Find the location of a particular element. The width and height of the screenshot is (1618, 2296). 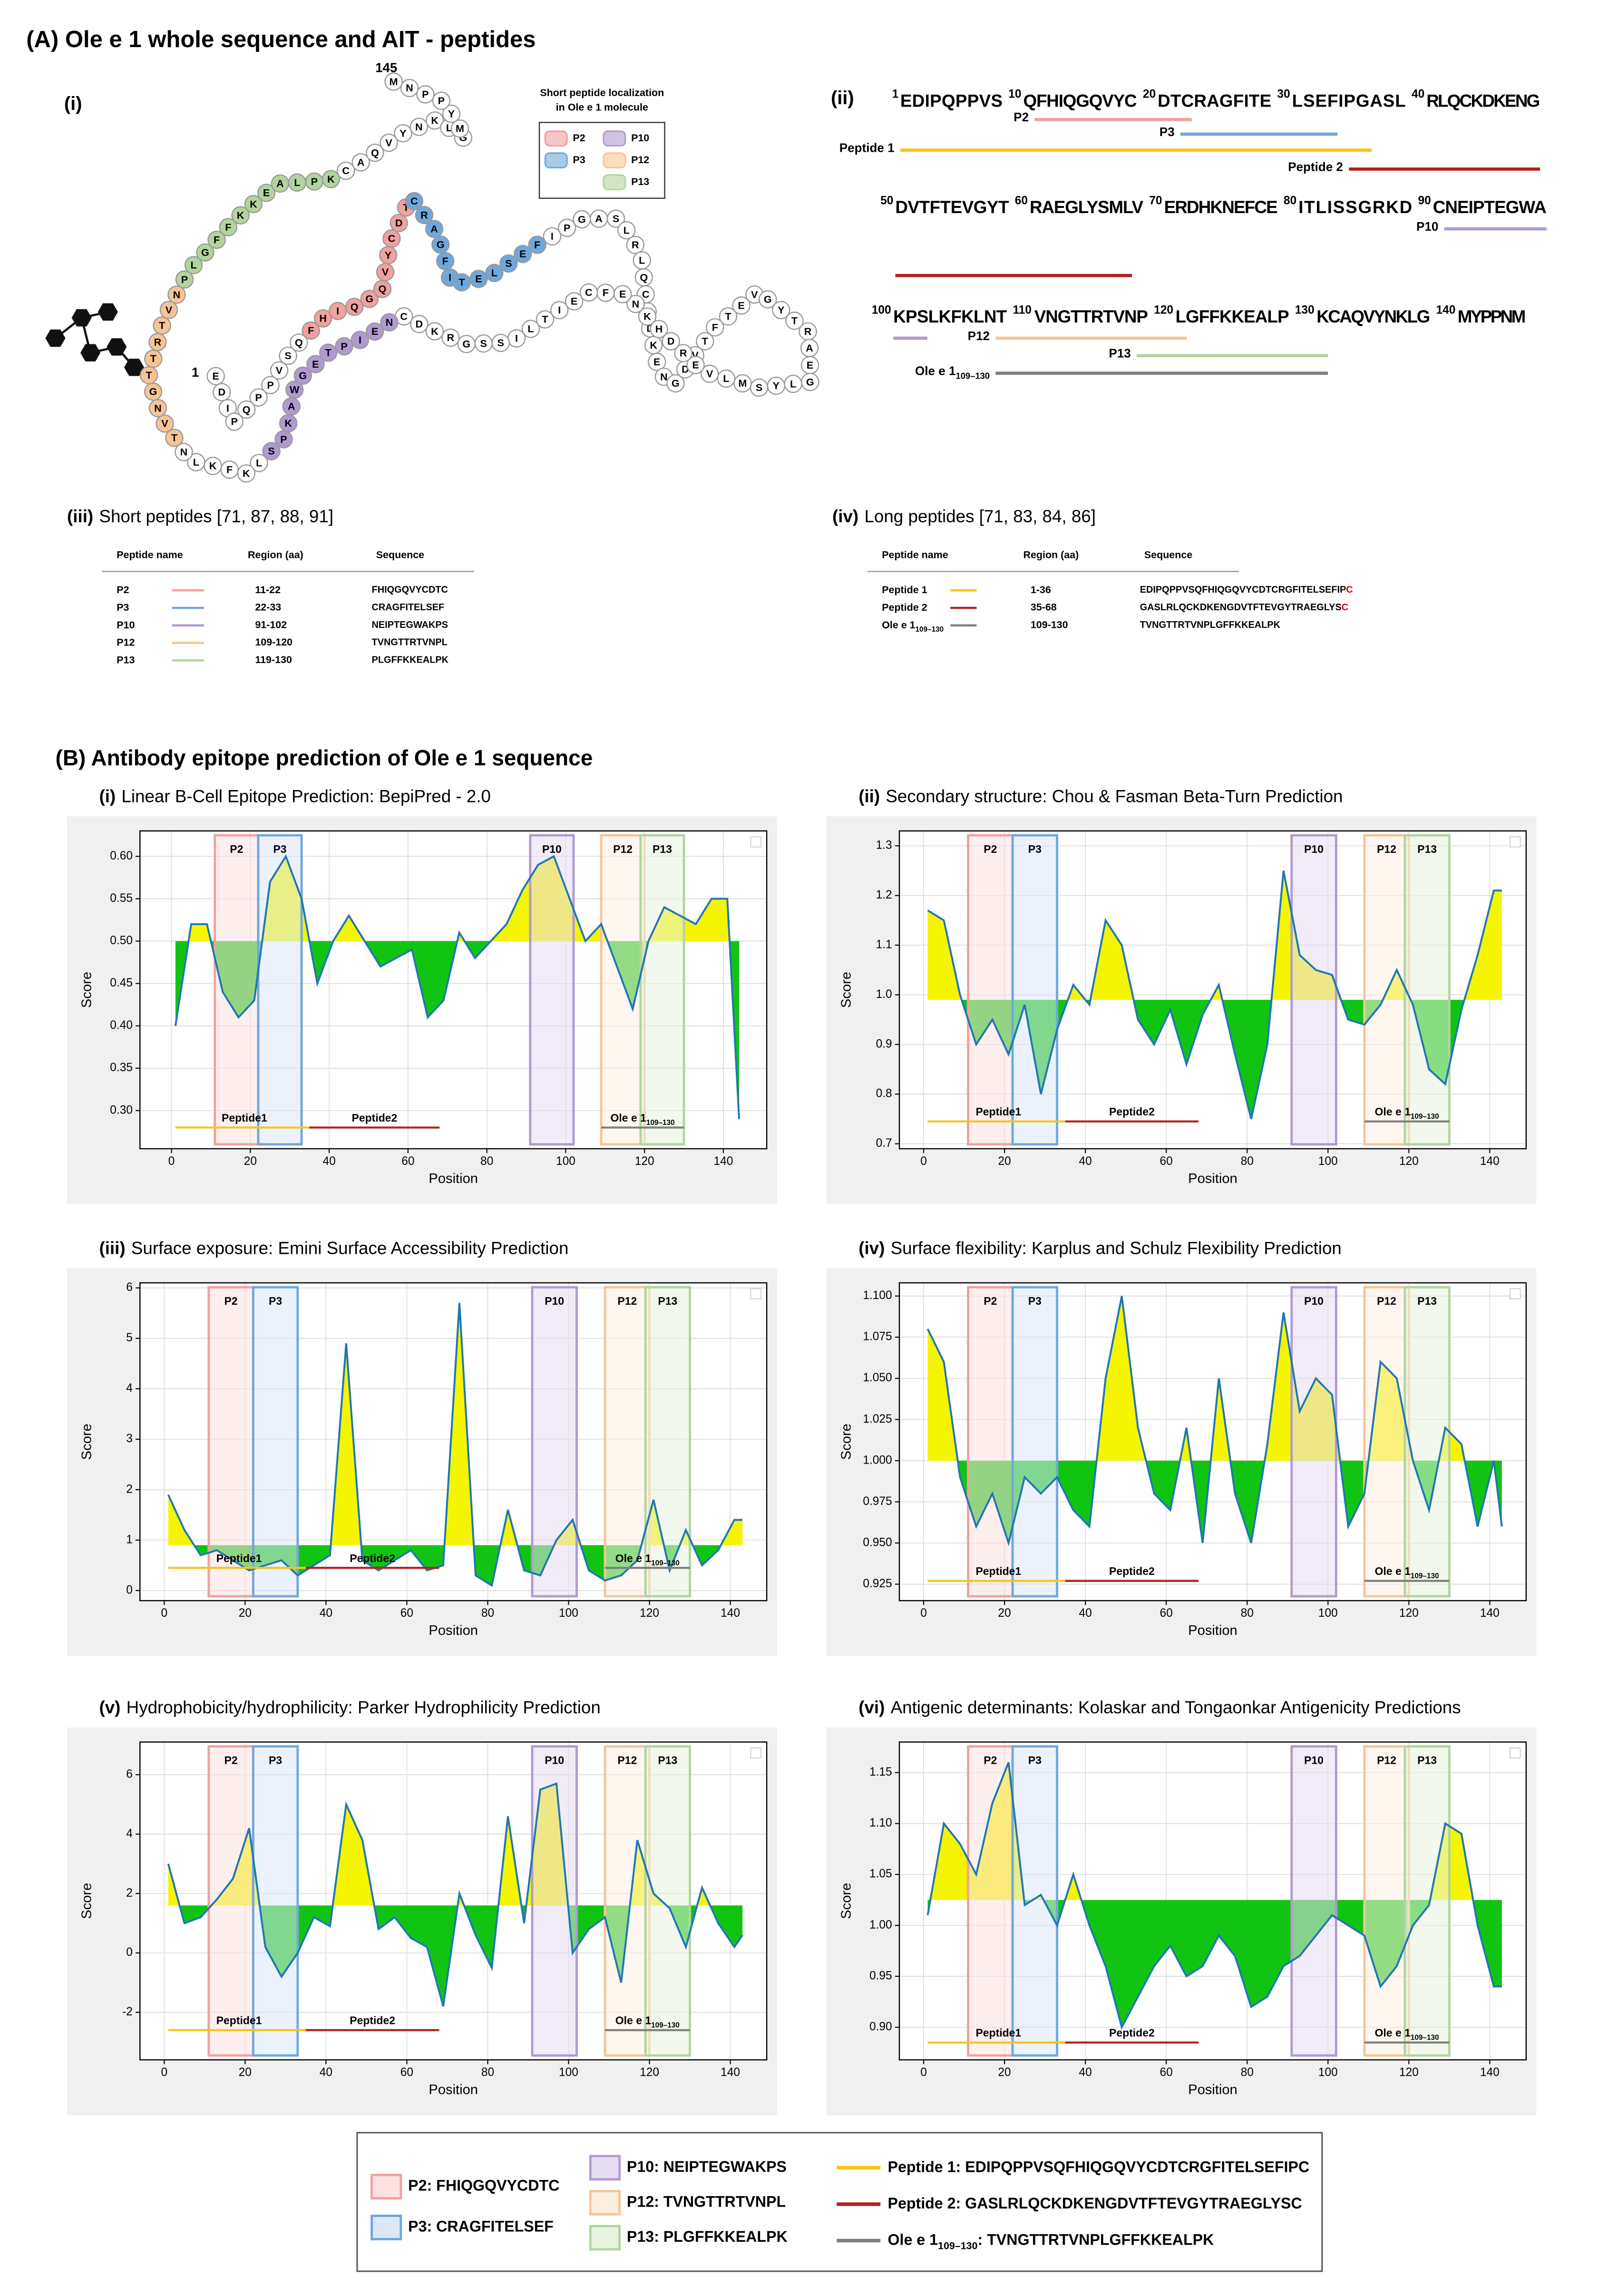

region-label: P10 is located at coordinates (1314, 1301).